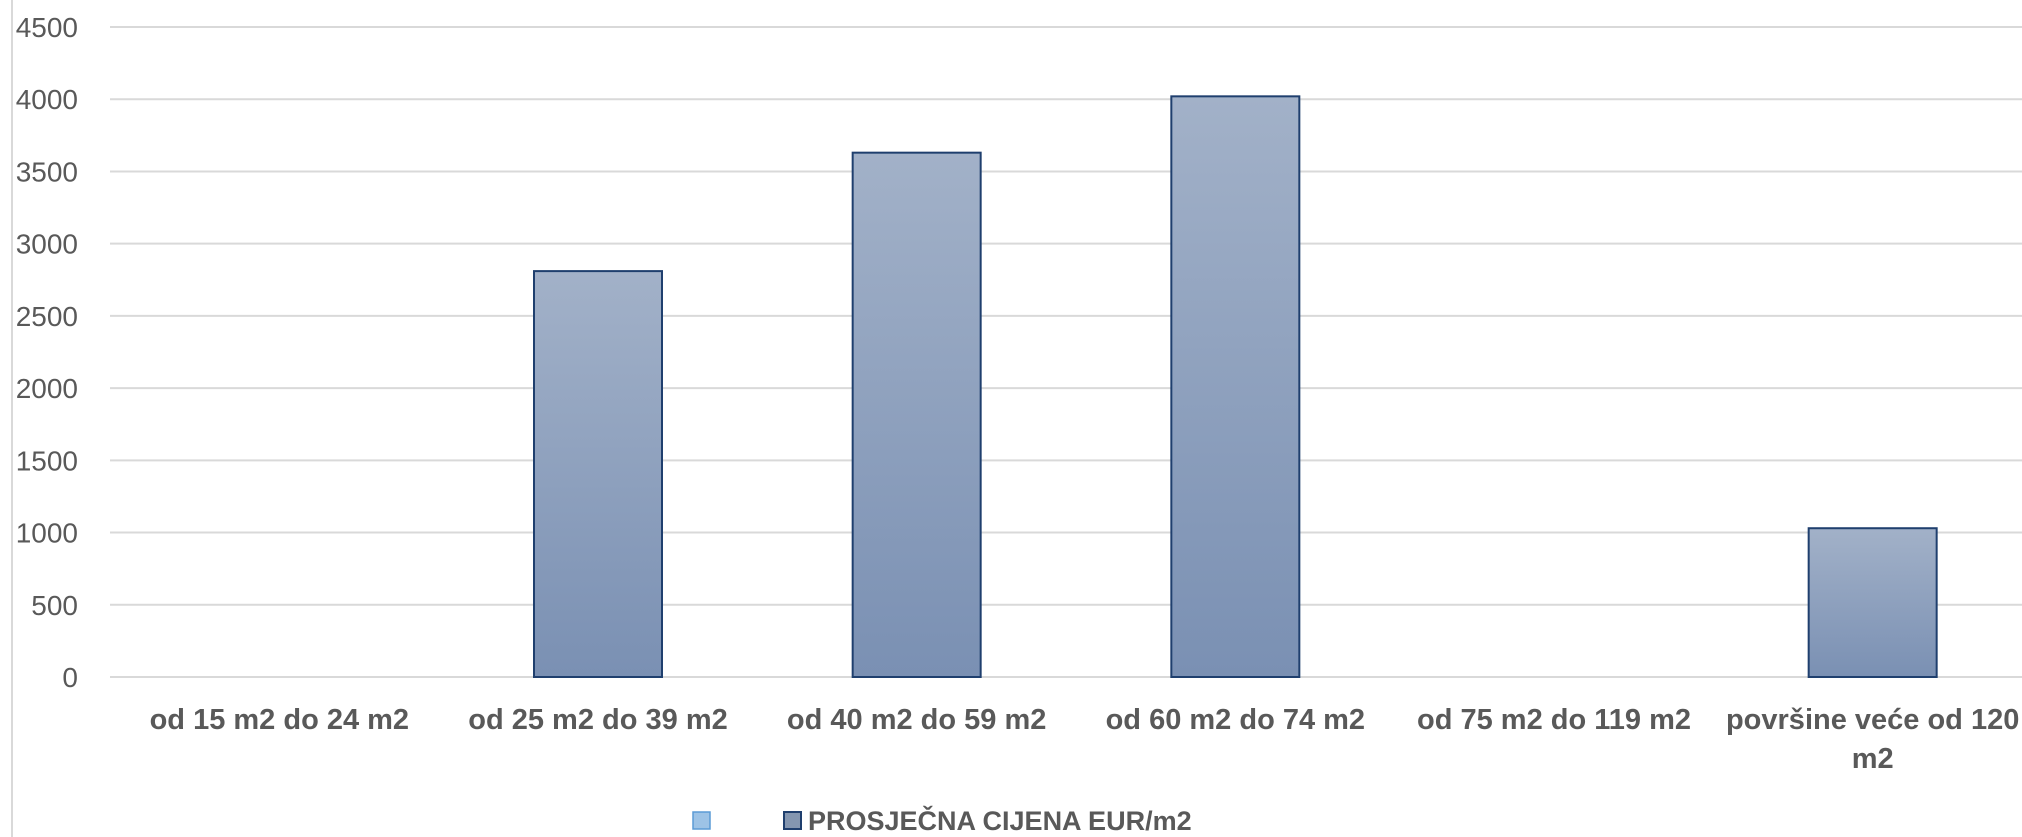 This screenshot has width=2022, height=837. What do you see at coordinates (47, 352) in the screenshot?
I see `y-axis: 0 500 1000 1500 2000 2500 3000 3500 4000 4500` at bounding box center [47, 352].